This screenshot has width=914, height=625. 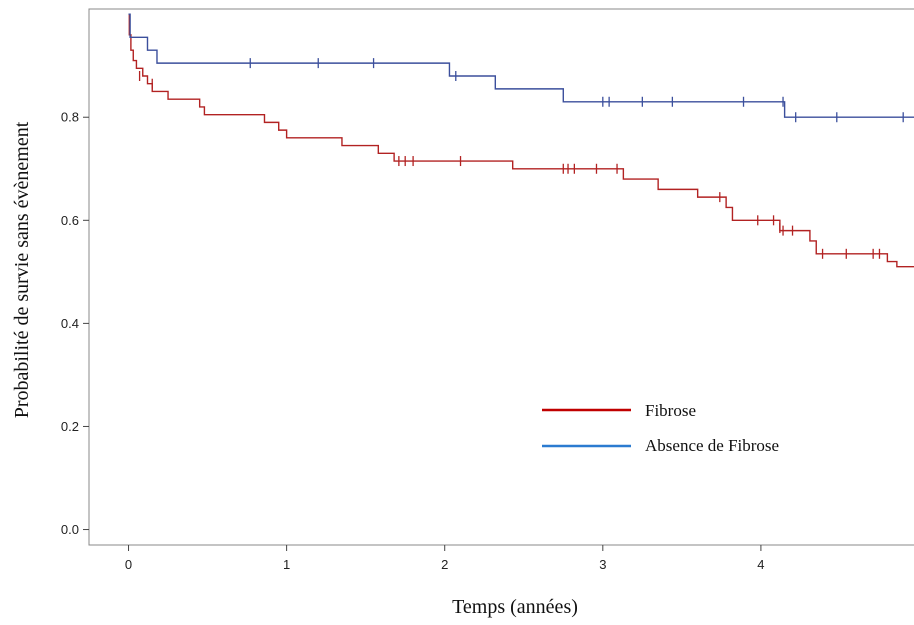 What do you see at coordinates (70, 323) in the screenshot?
I see `y-tick-label: 0.4` at bounding box center [70, 323].